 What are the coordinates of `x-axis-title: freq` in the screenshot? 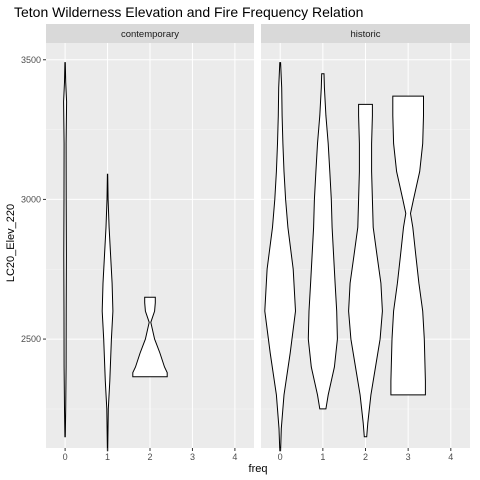 It's located at (258, 469).